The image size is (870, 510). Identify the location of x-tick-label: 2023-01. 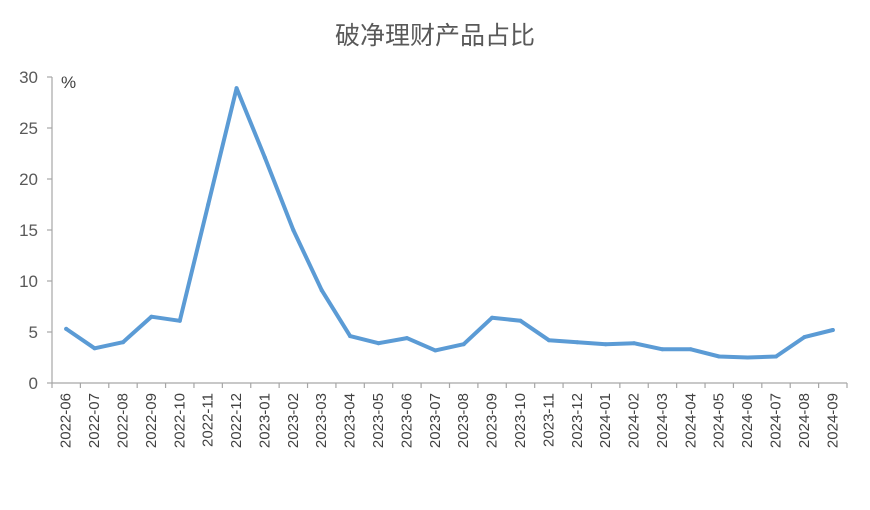
(264, 420).